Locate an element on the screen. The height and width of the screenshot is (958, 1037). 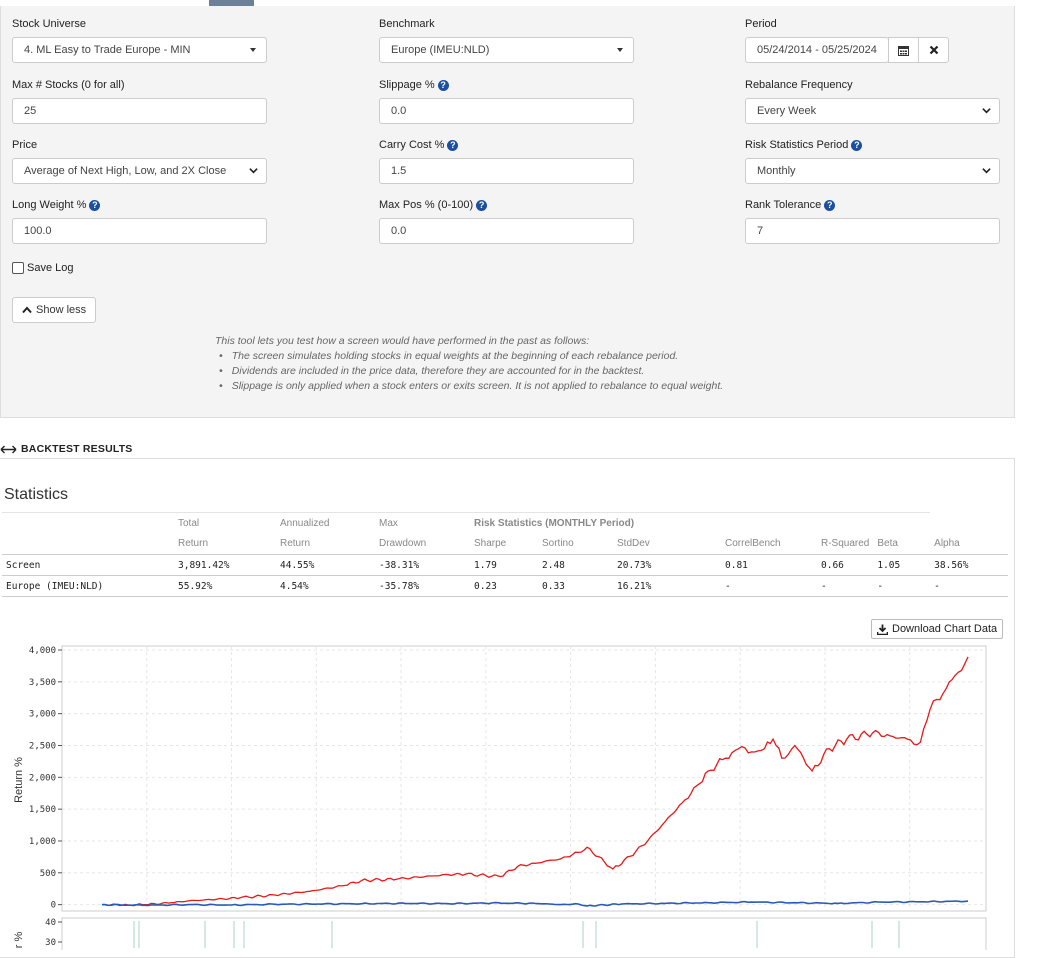
clear-period-button is located at coordinates (933, 50).